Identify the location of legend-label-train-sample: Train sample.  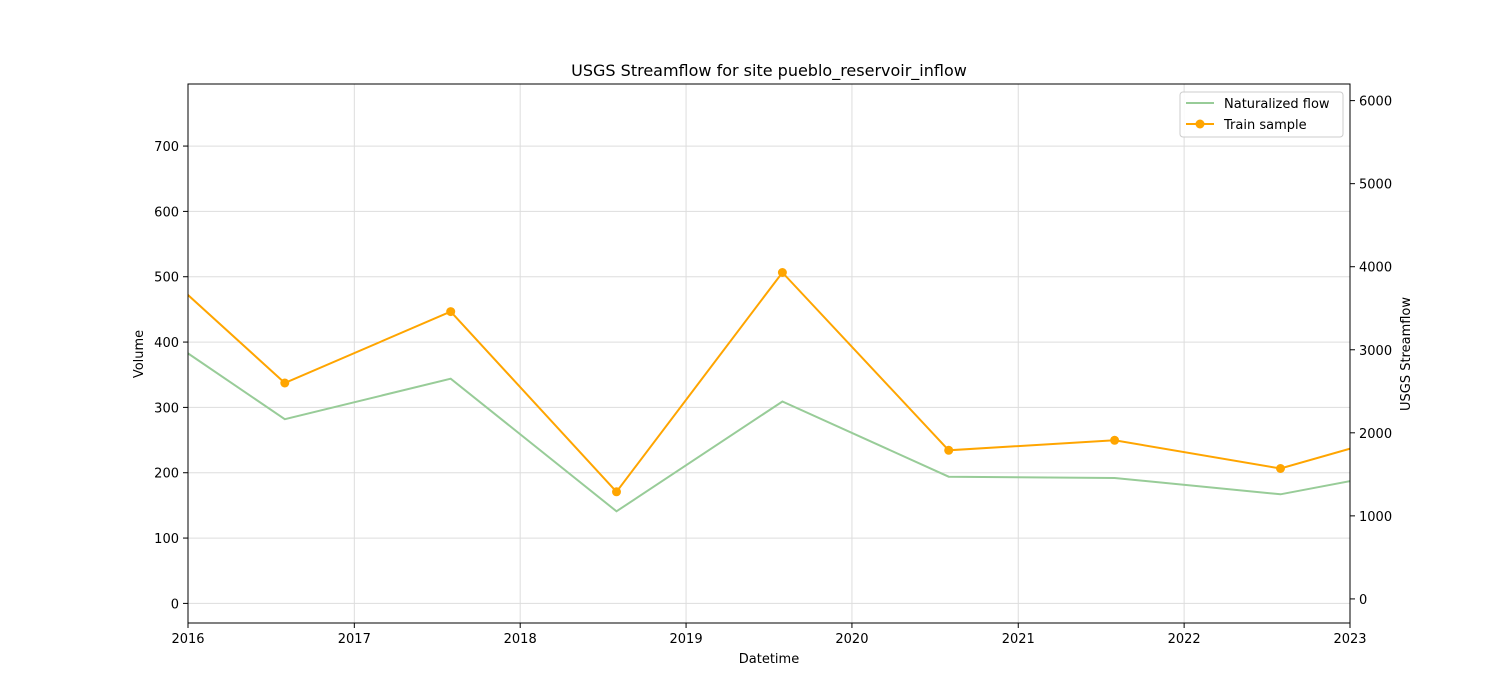
(1265, 125).